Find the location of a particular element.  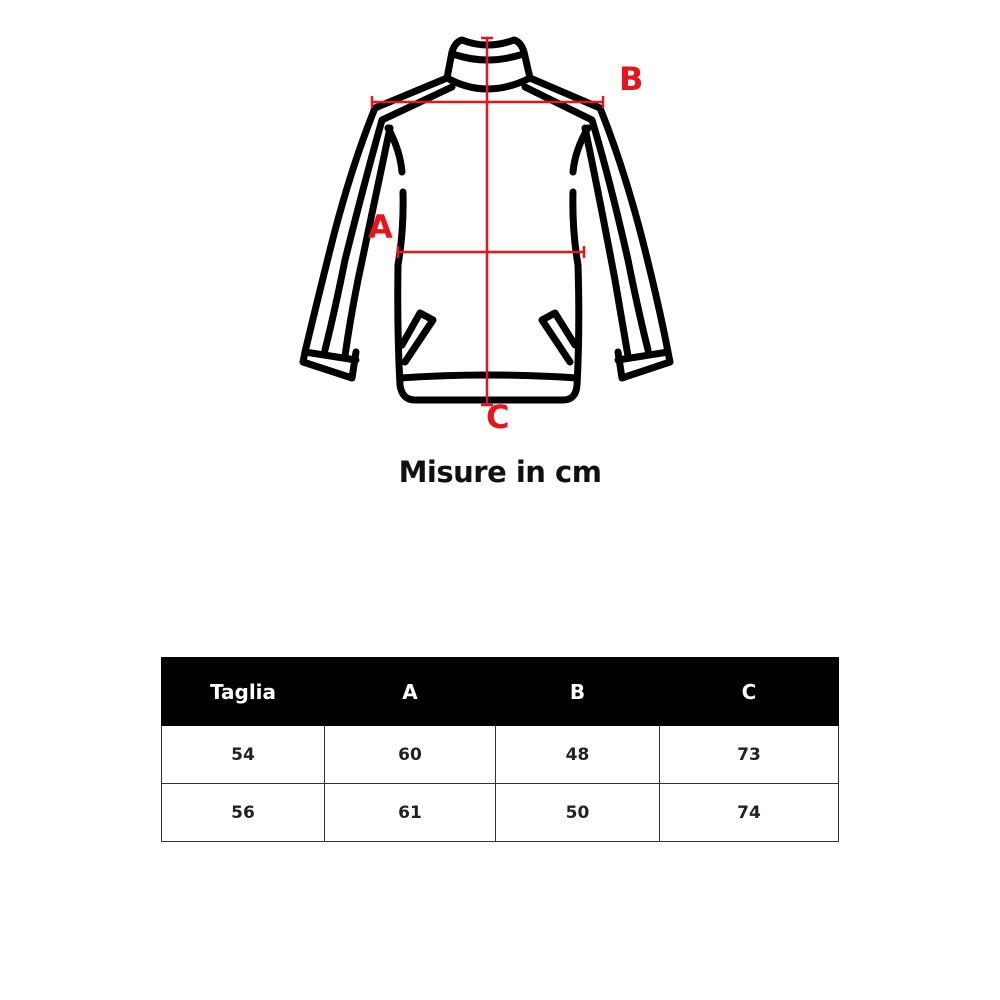

header-c: C is located at coordinates (749, 691).